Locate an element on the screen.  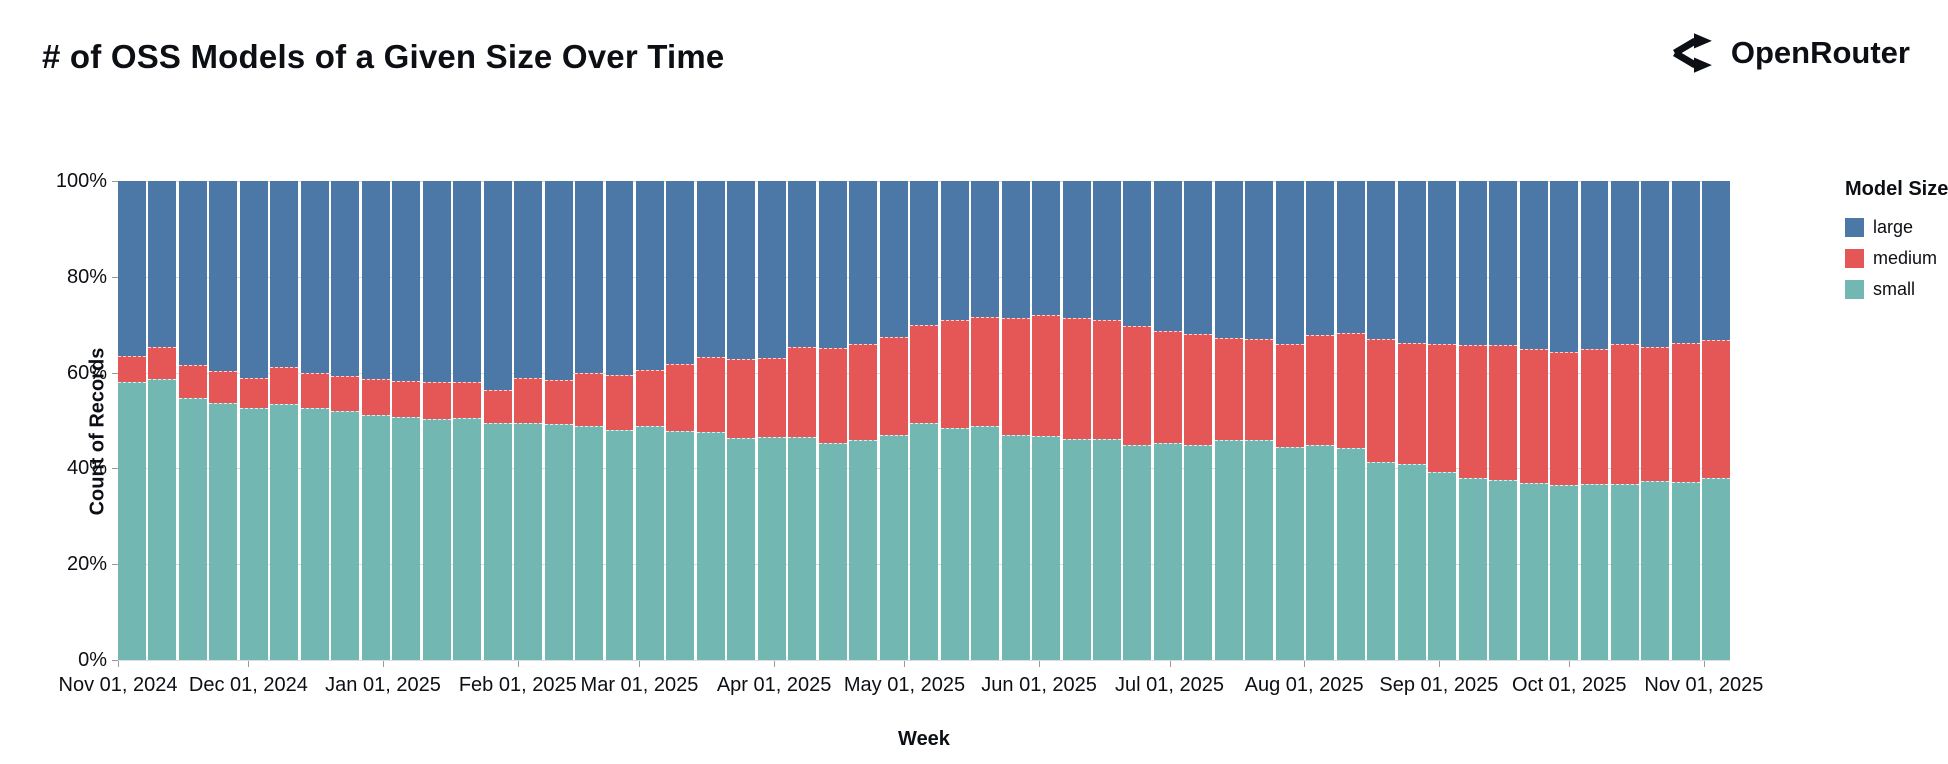
bar-week-jan-03-2025 is located at coordinates (406, 420).